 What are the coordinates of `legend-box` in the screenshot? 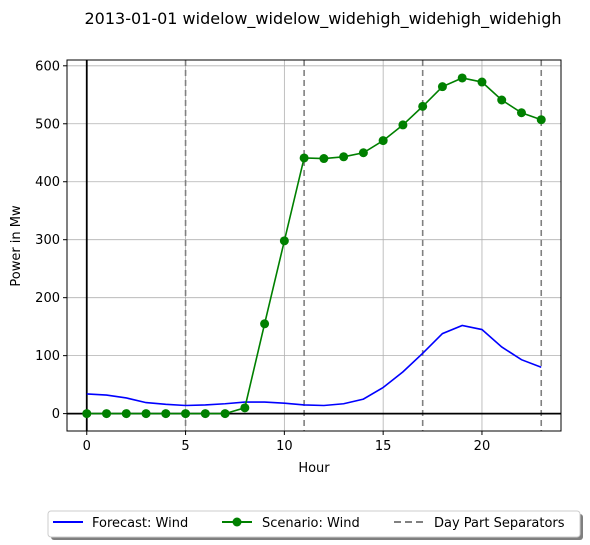 It's located at (314, 524).